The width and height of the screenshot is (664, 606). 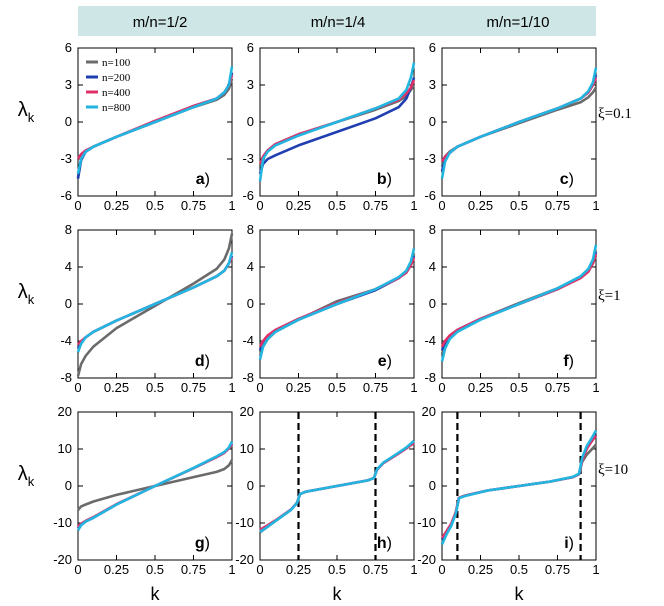 I want to click on panel-g: 0 0.25 0.5 0.75 1 -20 -10 0 10 20 g) λk k, so click(x=127, y=504).